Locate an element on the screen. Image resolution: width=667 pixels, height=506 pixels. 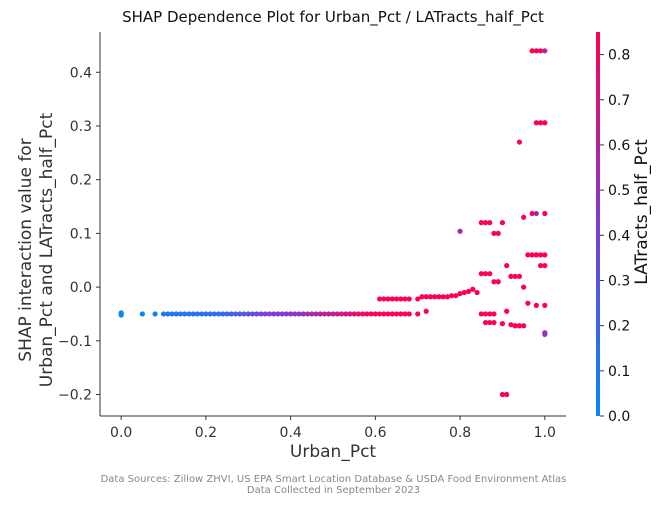
colorbar-tick-label: 0.0 is located at coordinates (619, 417).